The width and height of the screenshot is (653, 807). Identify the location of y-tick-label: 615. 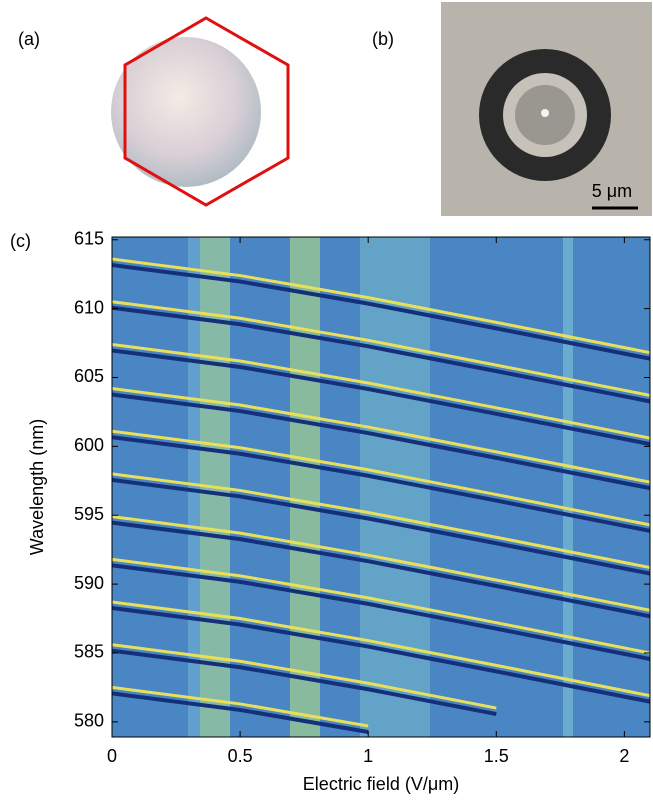
(89, 239).